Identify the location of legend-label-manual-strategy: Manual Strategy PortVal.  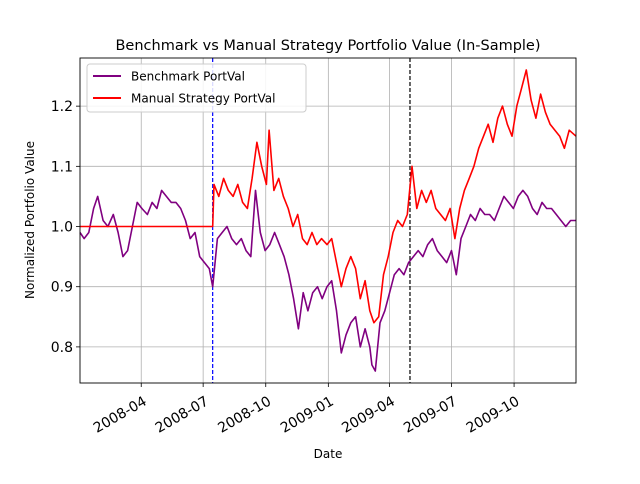
(203, 99).